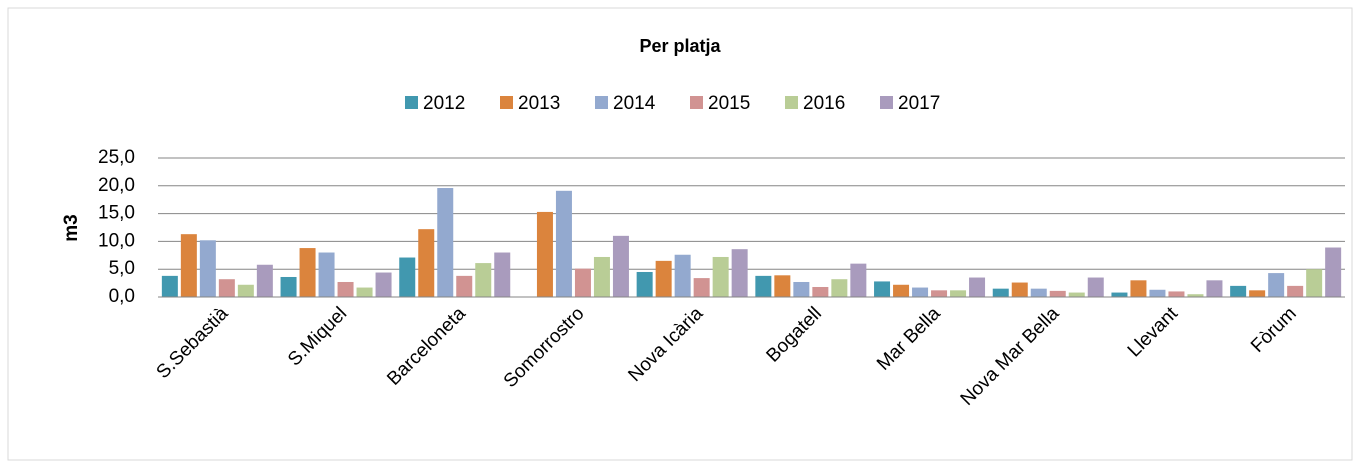 The image size is (1360, 467). What do you see at coordinates (539, 103) in the screenshot?
I see `legend-label: 2013` at bounding box center [539, 103].